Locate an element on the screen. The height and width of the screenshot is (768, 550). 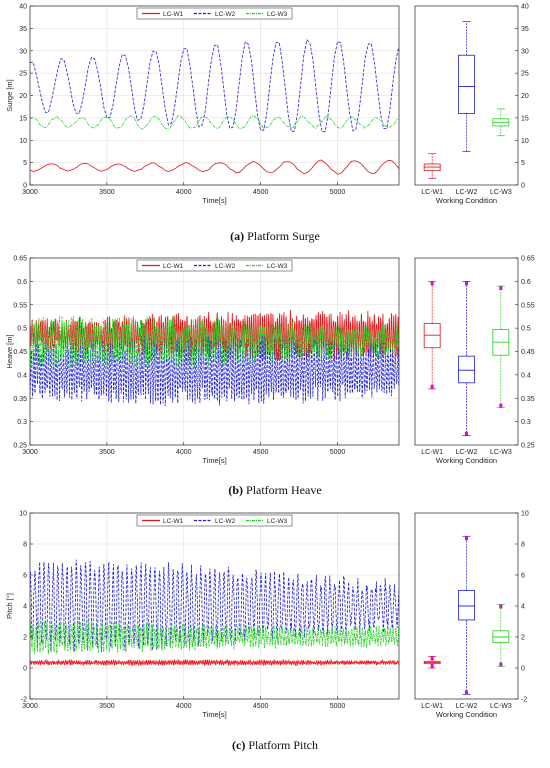
box-y-tick-label-1: 0.3 is located at coordinates (526, 422).